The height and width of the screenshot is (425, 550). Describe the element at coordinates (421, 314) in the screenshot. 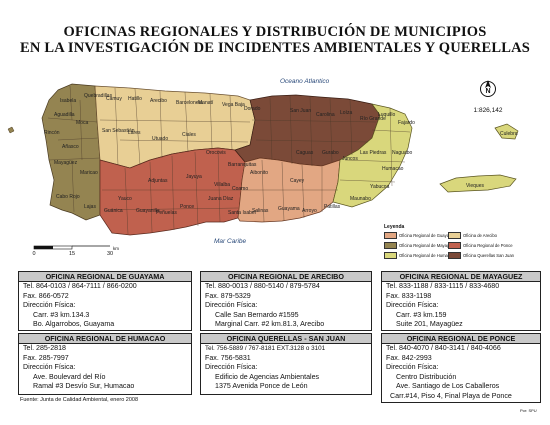

I see `office-address-1: Carr. #3 km.159` at that location.